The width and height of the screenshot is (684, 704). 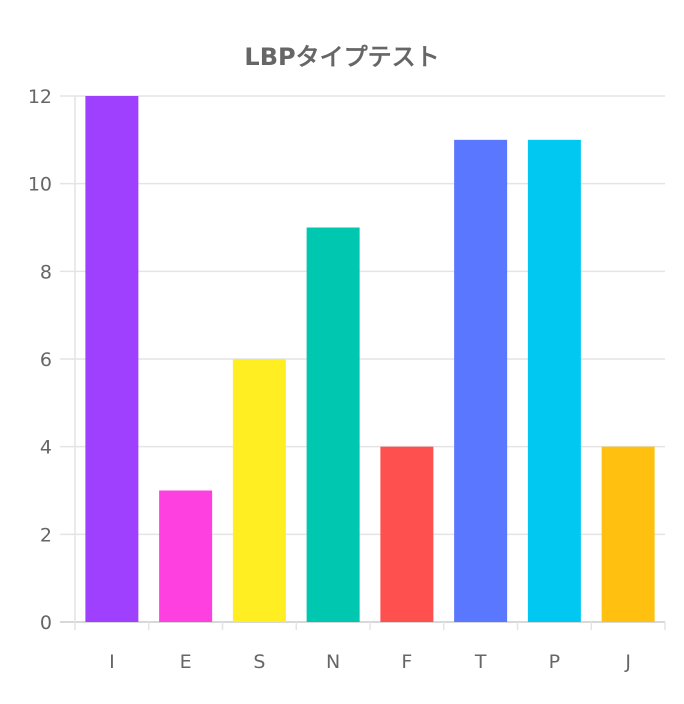 What do you see at coordinates (40, 185) in the screenshot?
I see `y-tick-label: 10` at bounding box center [40, 185].